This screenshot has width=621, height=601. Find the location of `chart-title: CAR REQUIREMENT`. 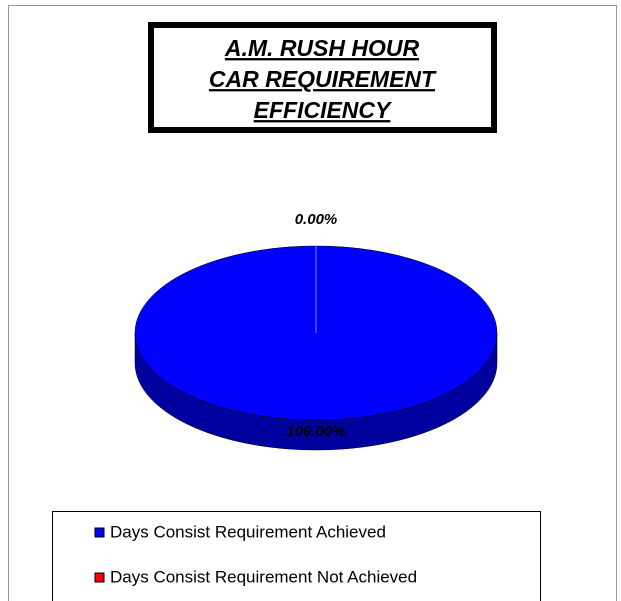

chart-title: CAR REQUIREMENT is located at coordinates (323, 79).